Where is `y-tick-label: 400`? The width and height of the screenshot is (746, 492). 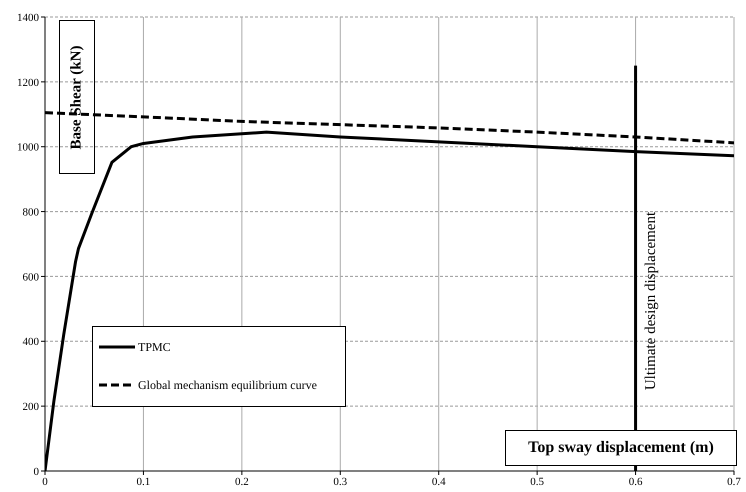
y-tick-label: 400 is located at coordinates (31, 342).